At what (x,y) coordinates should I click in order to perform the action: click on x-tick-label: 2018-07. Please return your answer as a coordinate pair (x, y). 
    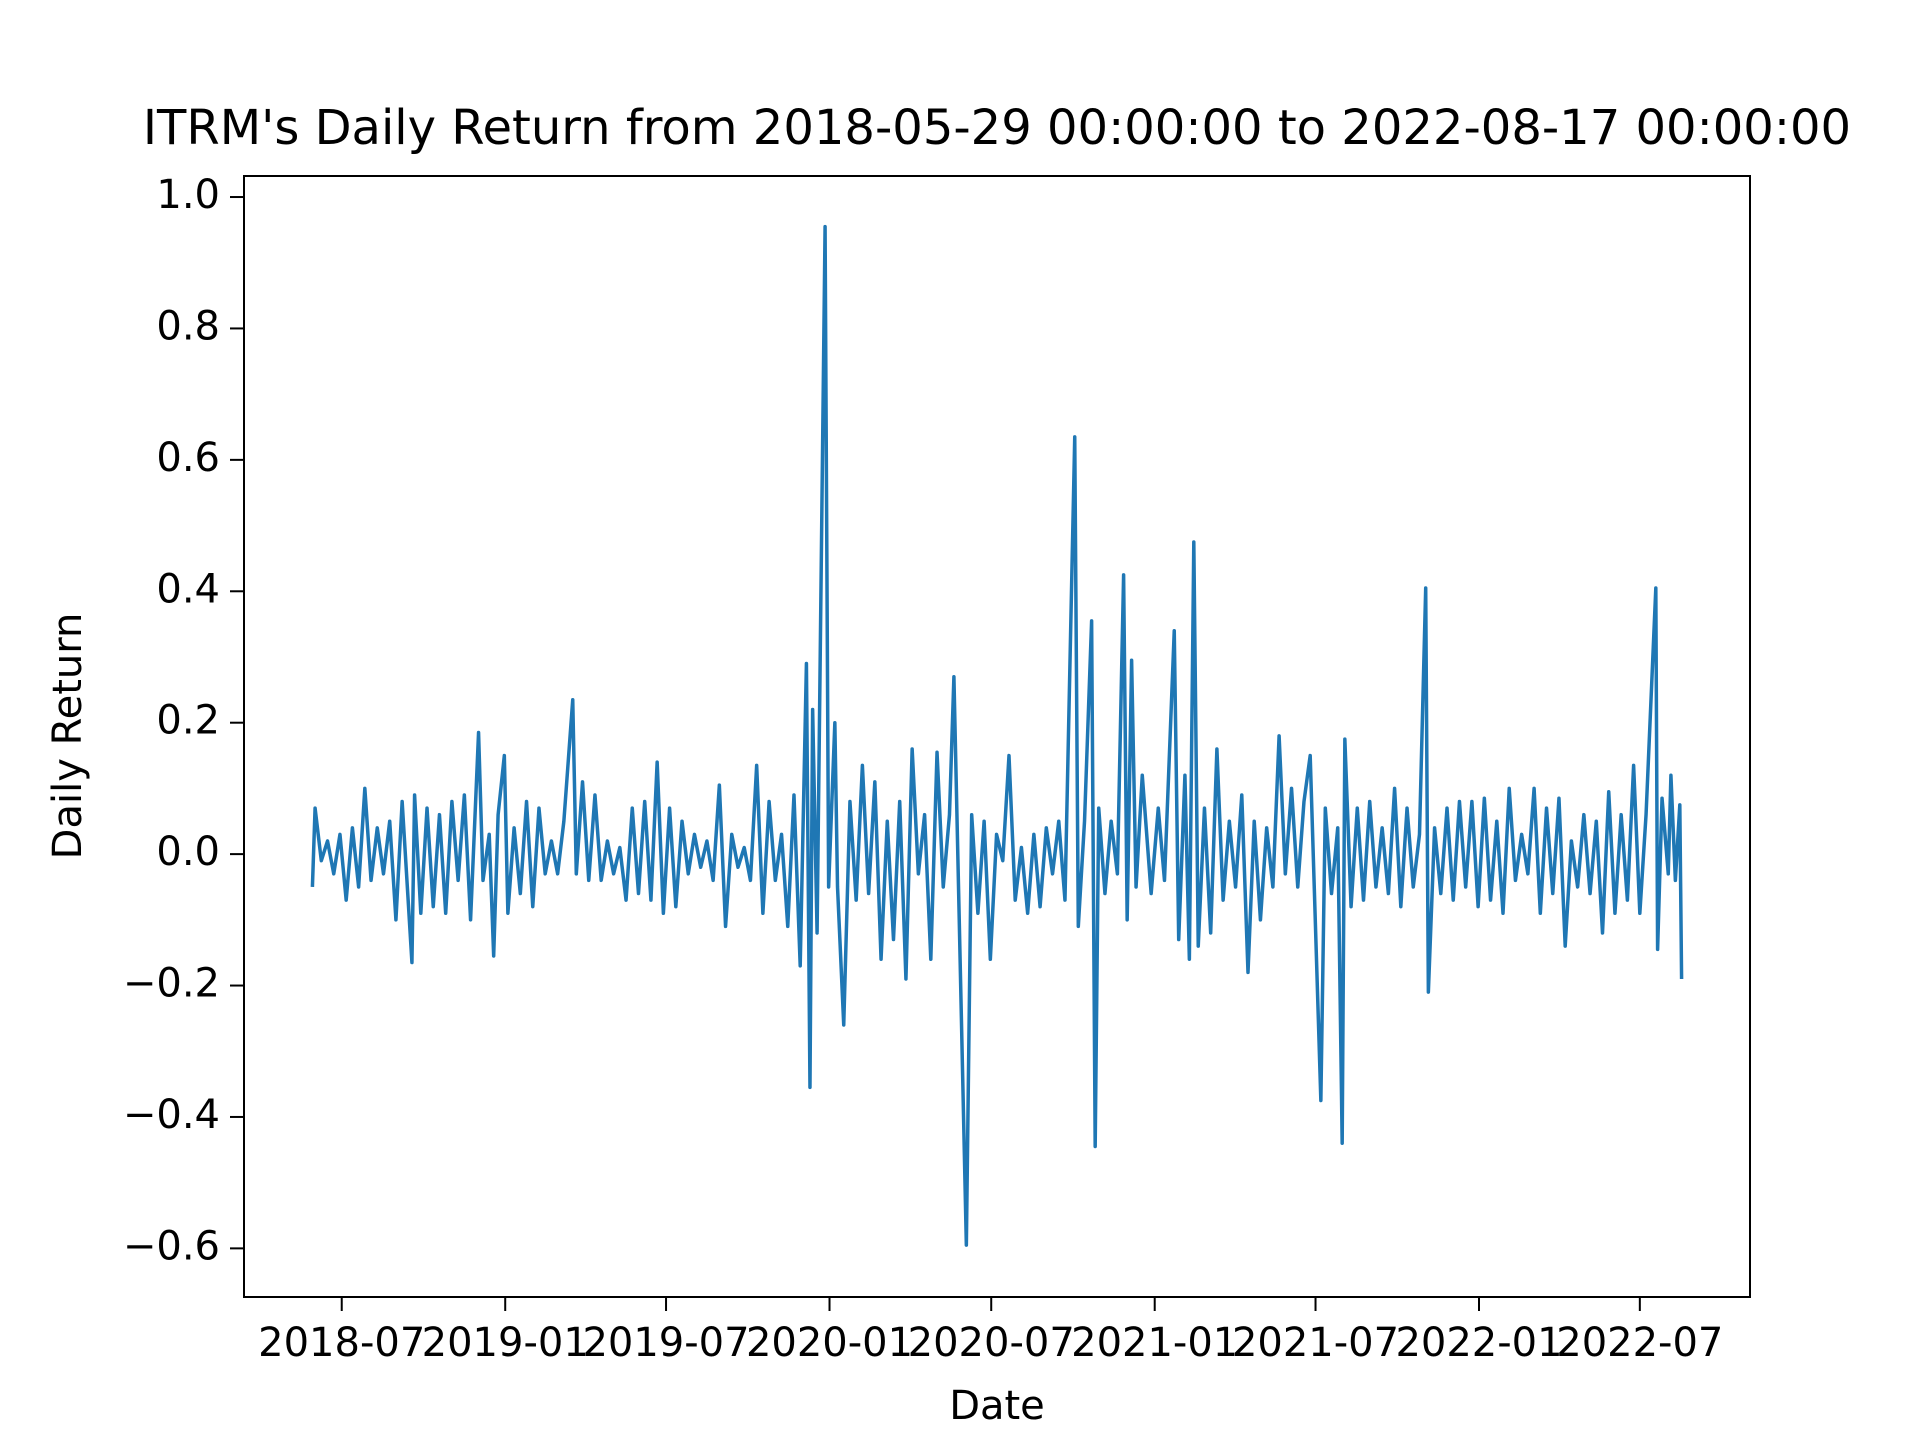
    Looking at the image, I should click on (341, 1343).